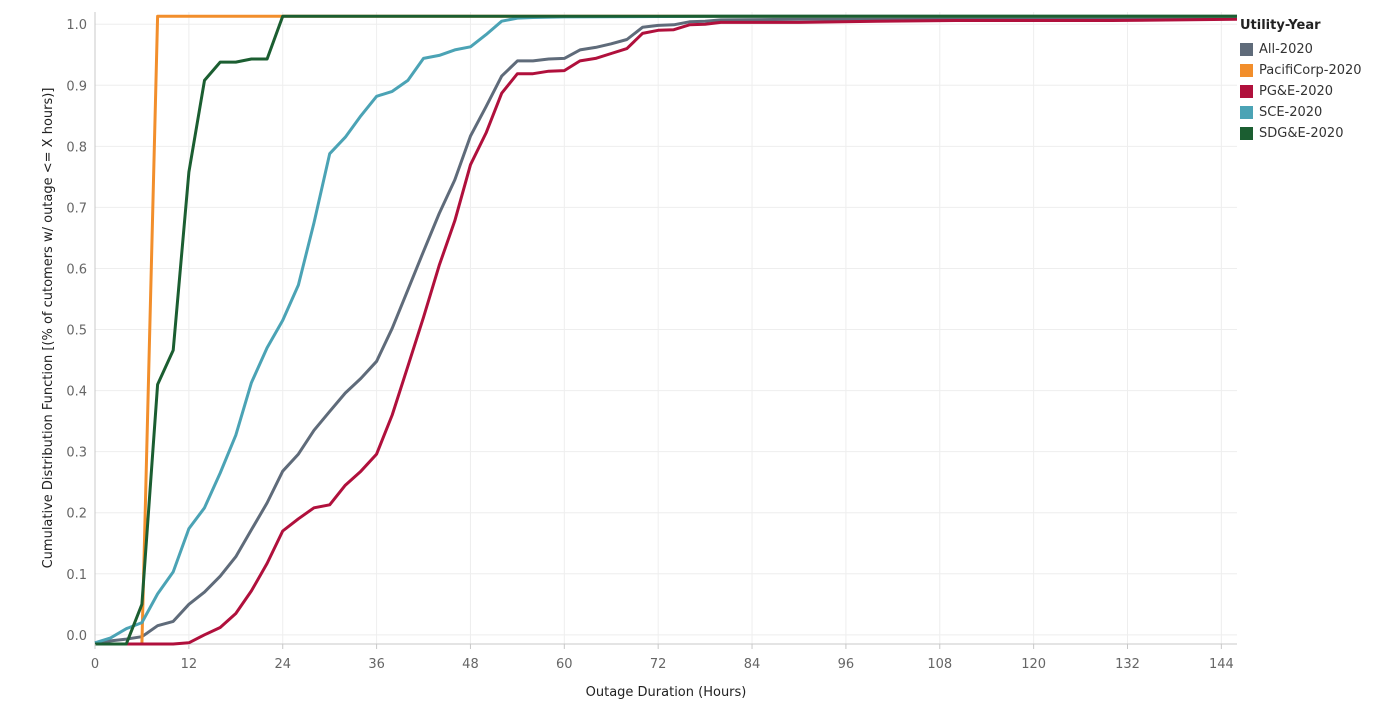  What do you see at coordinates (76, 269) in the screenshot?
I see `y-tick-label: 0.6` at bounding box center [76, 269].